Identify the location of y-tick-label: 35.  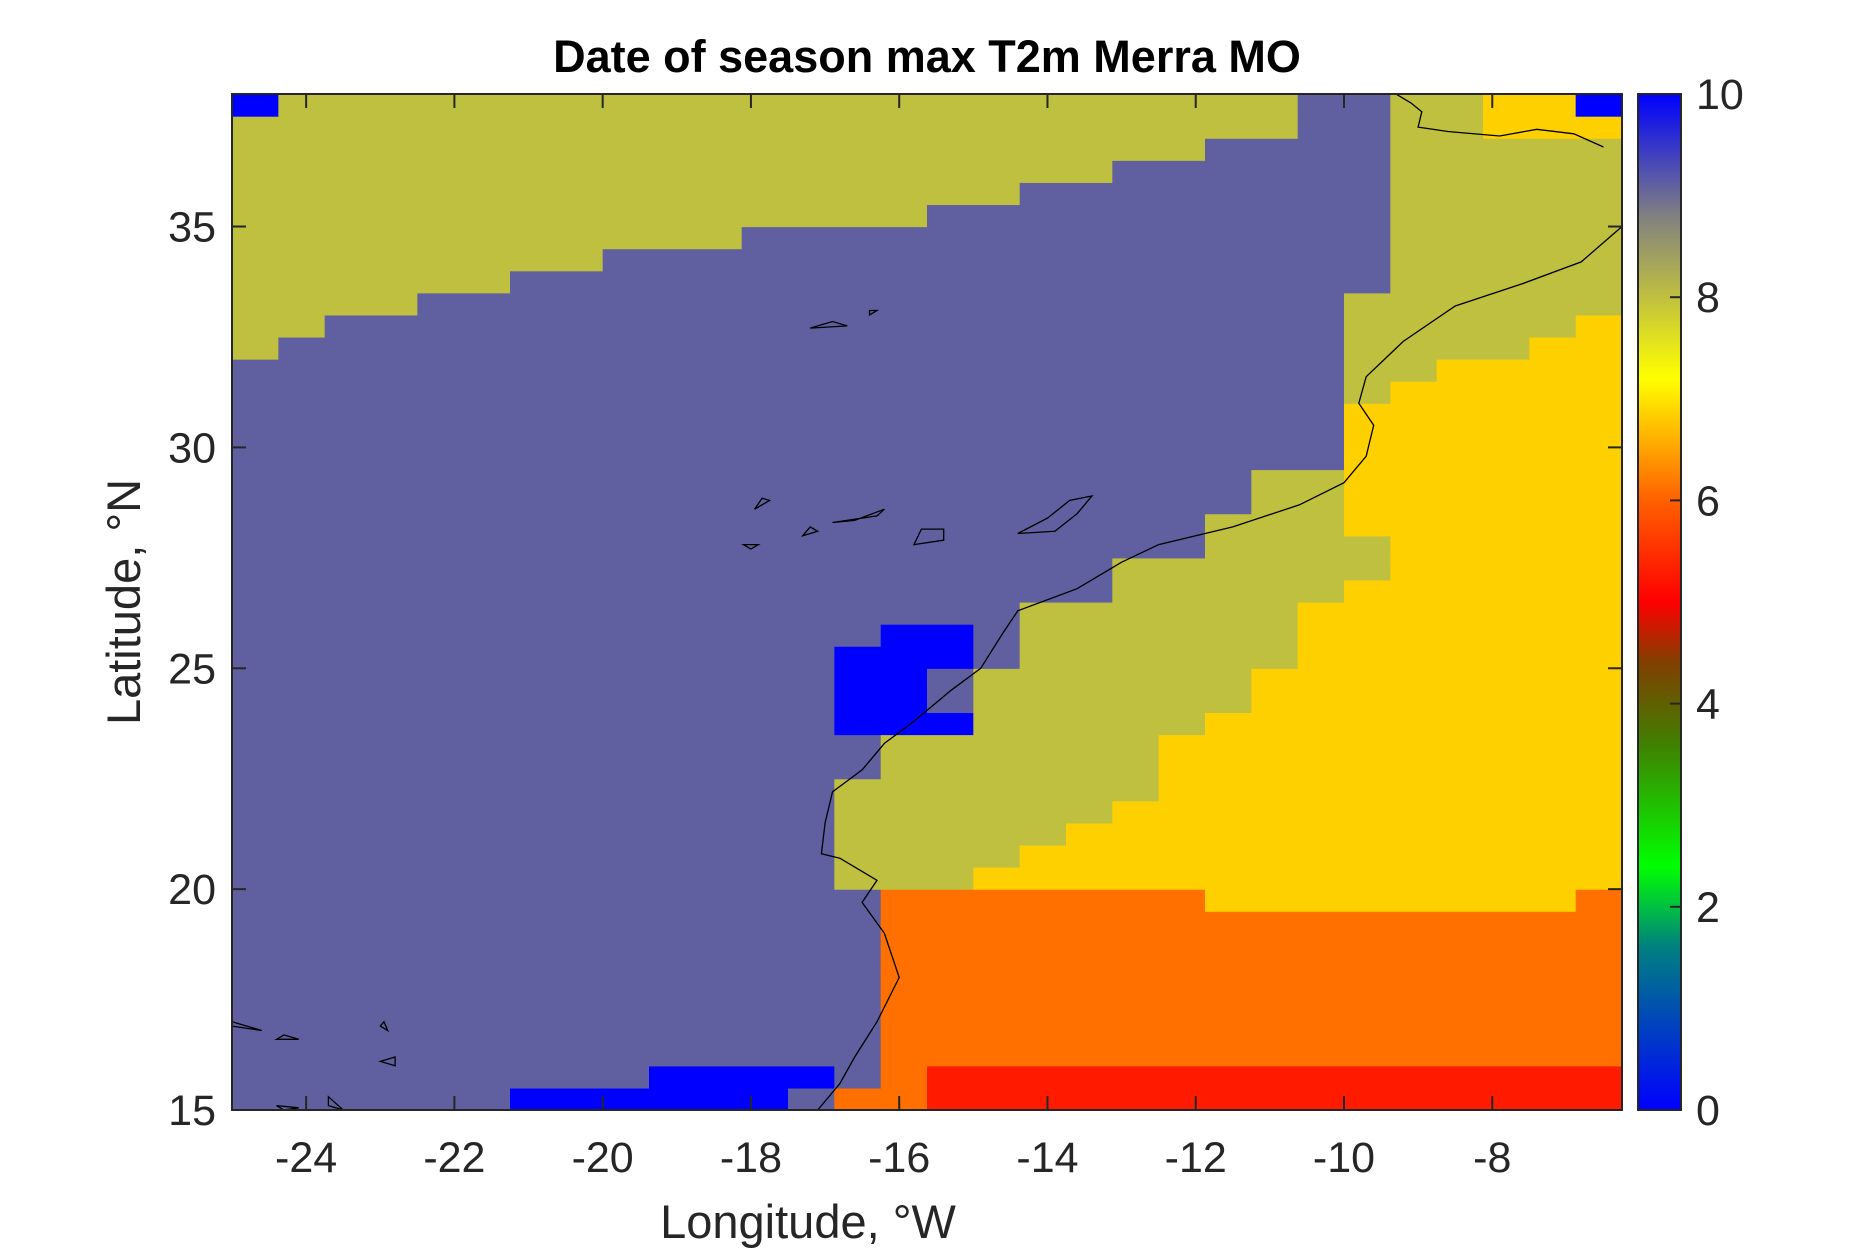
(192, 228).